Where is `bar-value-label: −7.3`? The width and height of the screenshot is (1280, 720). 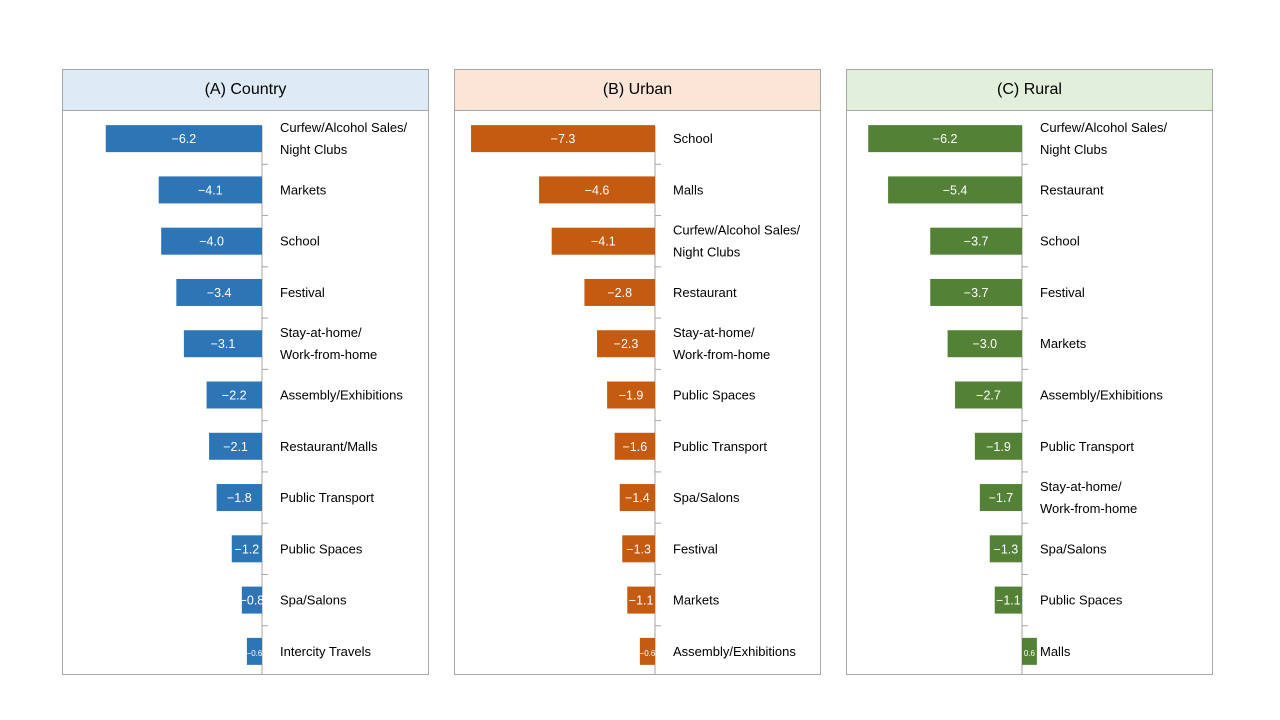
bar-value-label: −7.3 is located at coordinates (563, 139).